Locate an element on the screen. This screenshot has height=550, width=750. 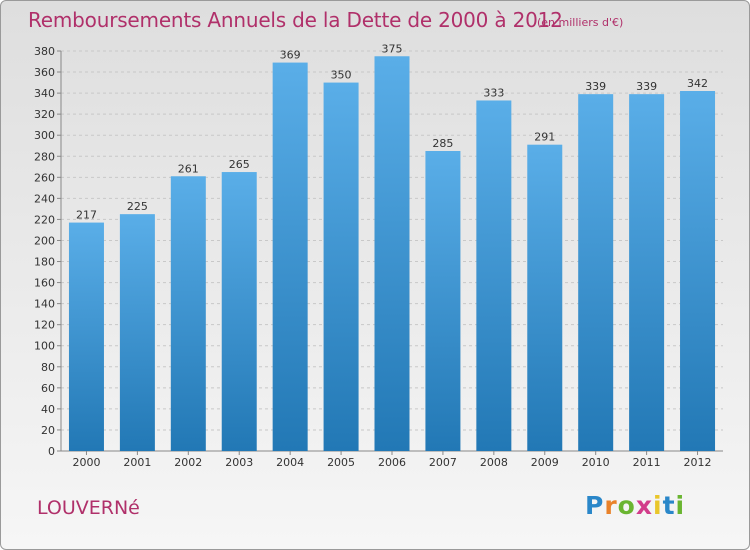
y-tick-label: 80 is located at coordinates (48, 367).